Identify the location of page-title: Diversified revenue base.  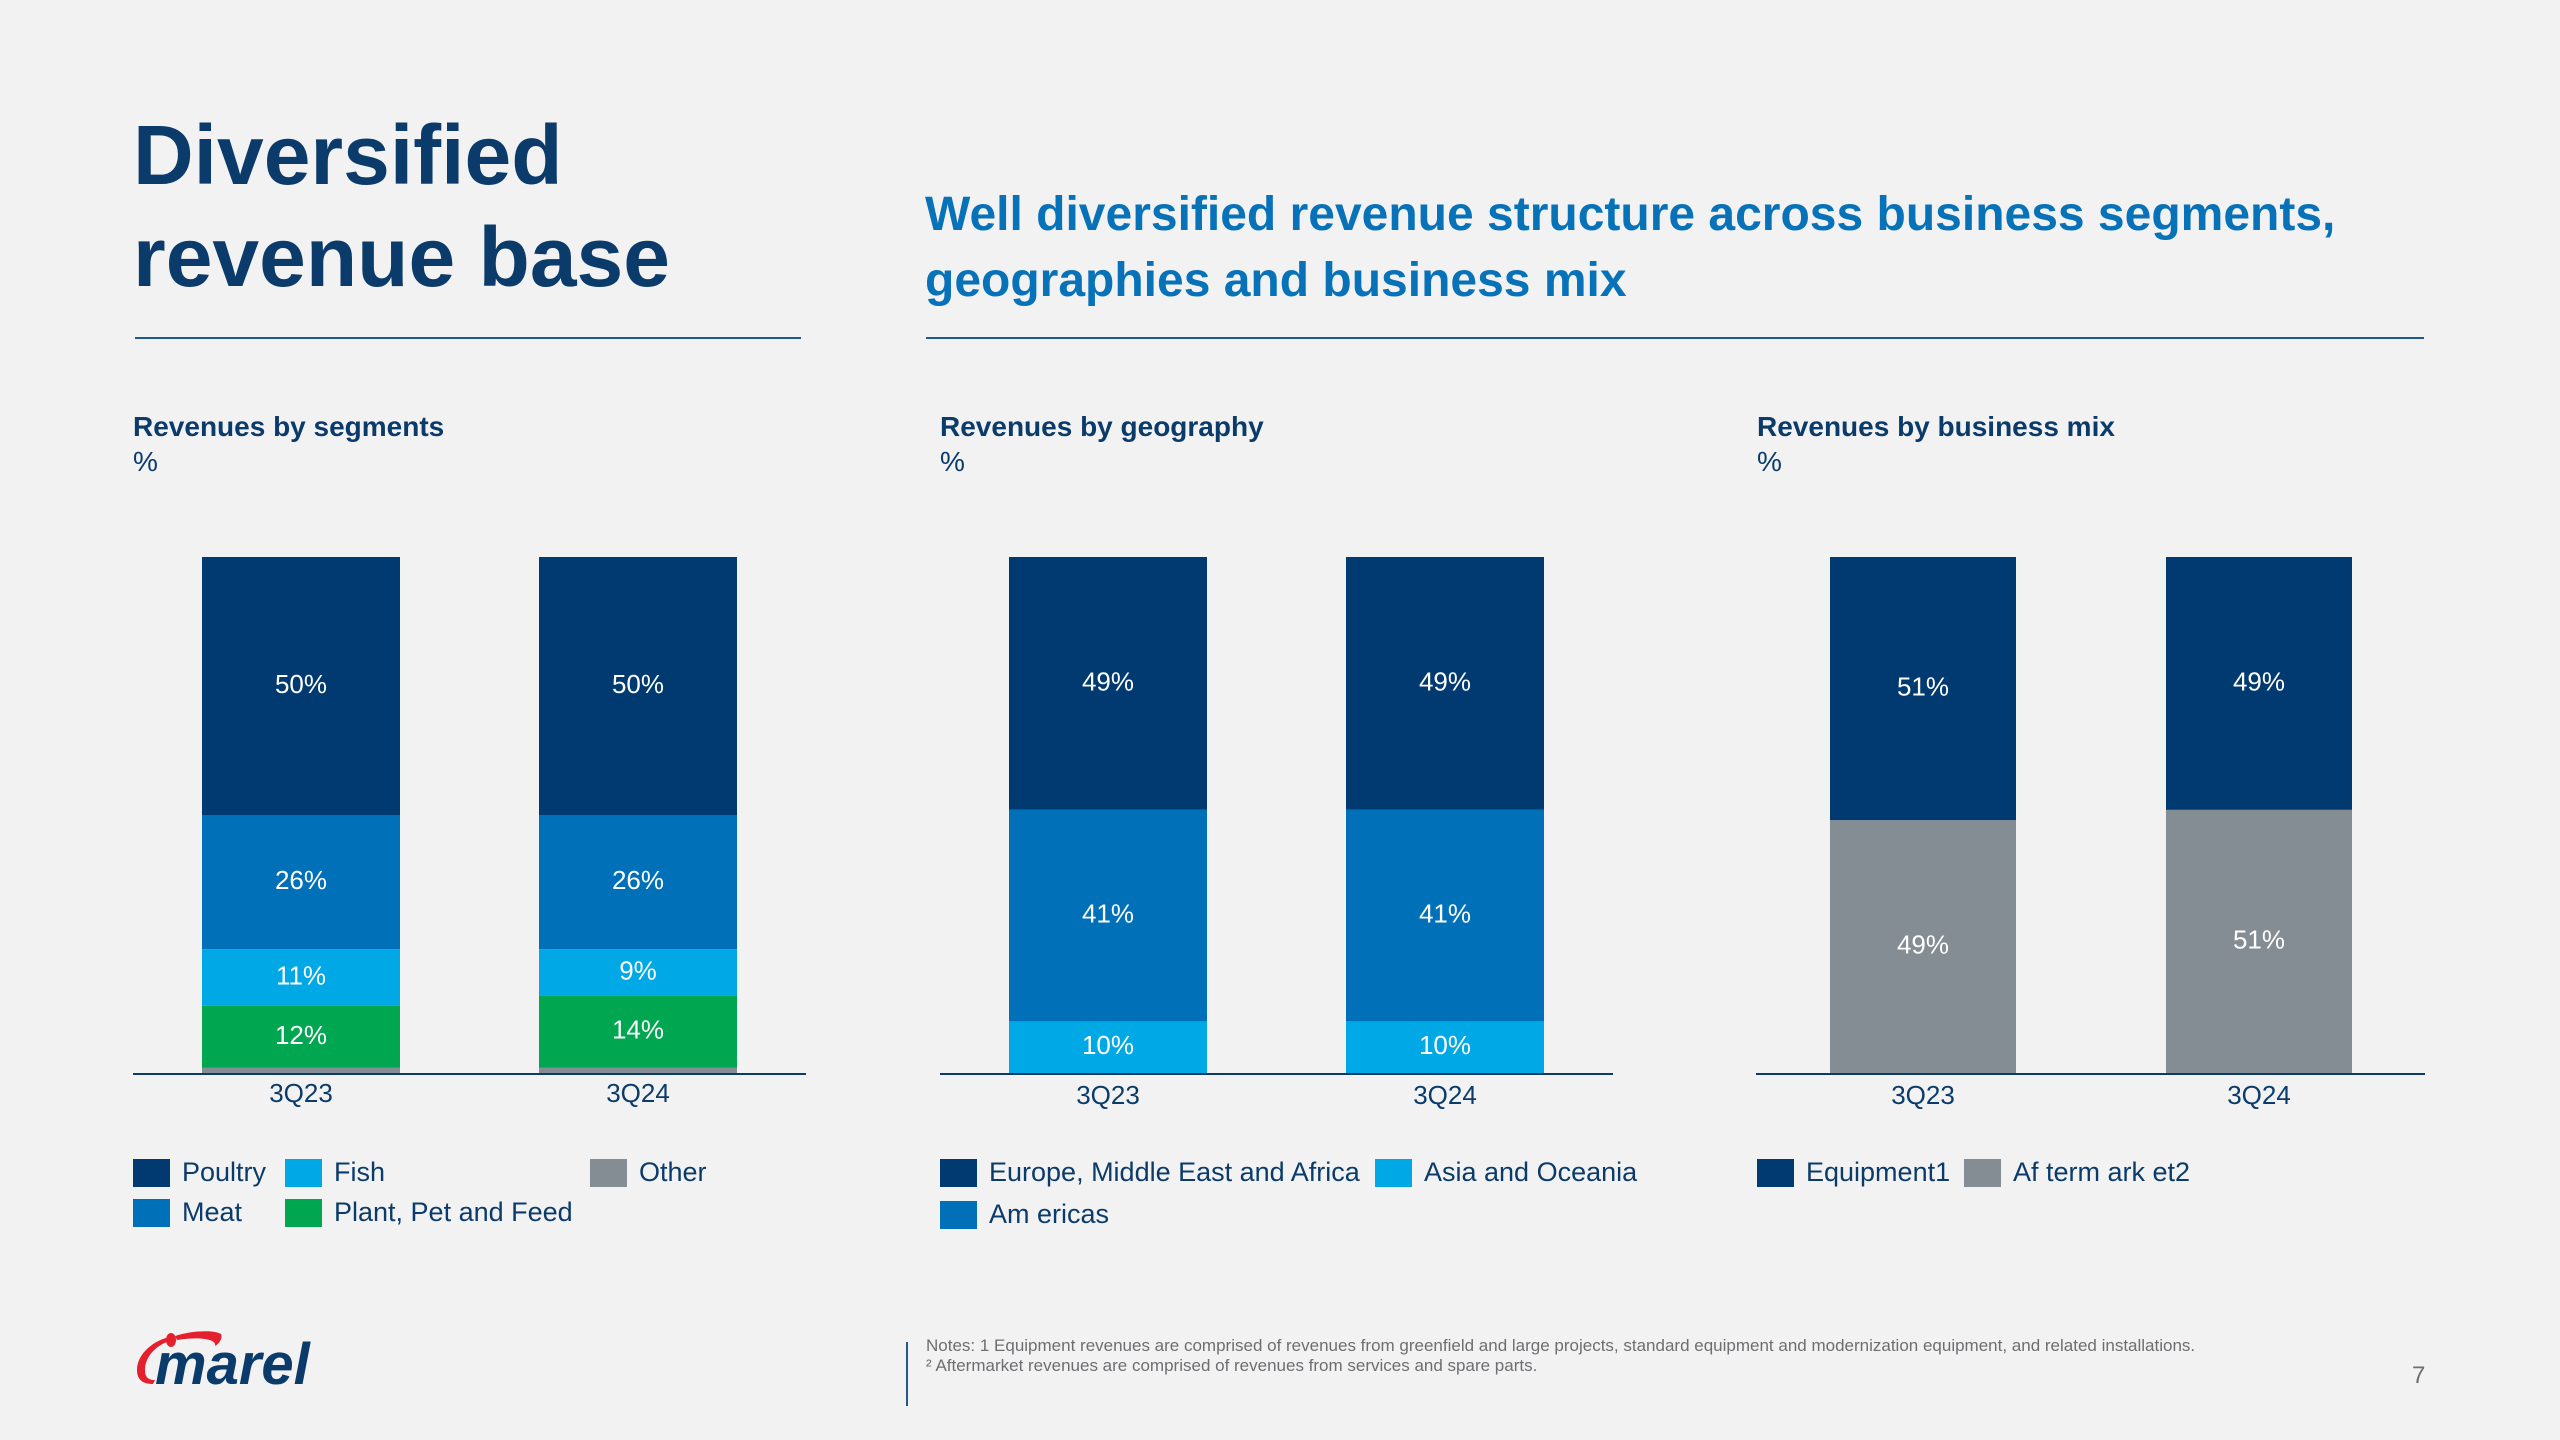
(401, 206).